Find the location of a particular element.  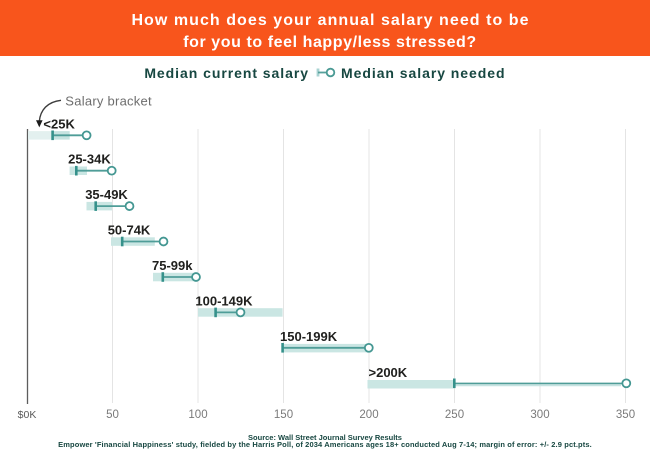

svg-text: Salary bracket is located at coordinates (108, 101).